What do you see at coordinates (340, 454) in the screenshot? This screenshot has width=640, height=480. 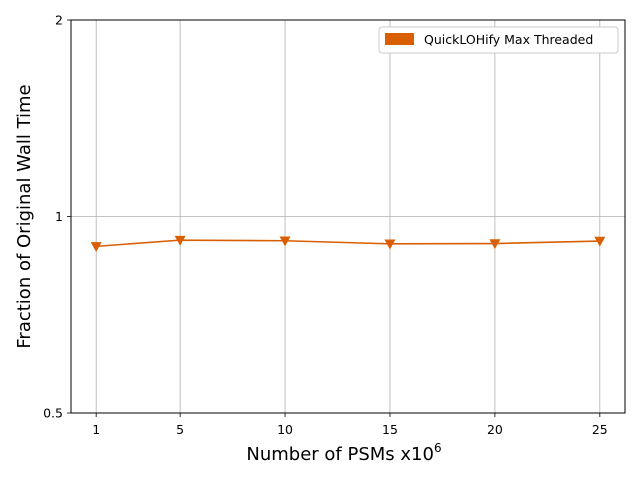 I see `x-axis-title-text: Number of PSMs x10` at bounding box center [340, 454].